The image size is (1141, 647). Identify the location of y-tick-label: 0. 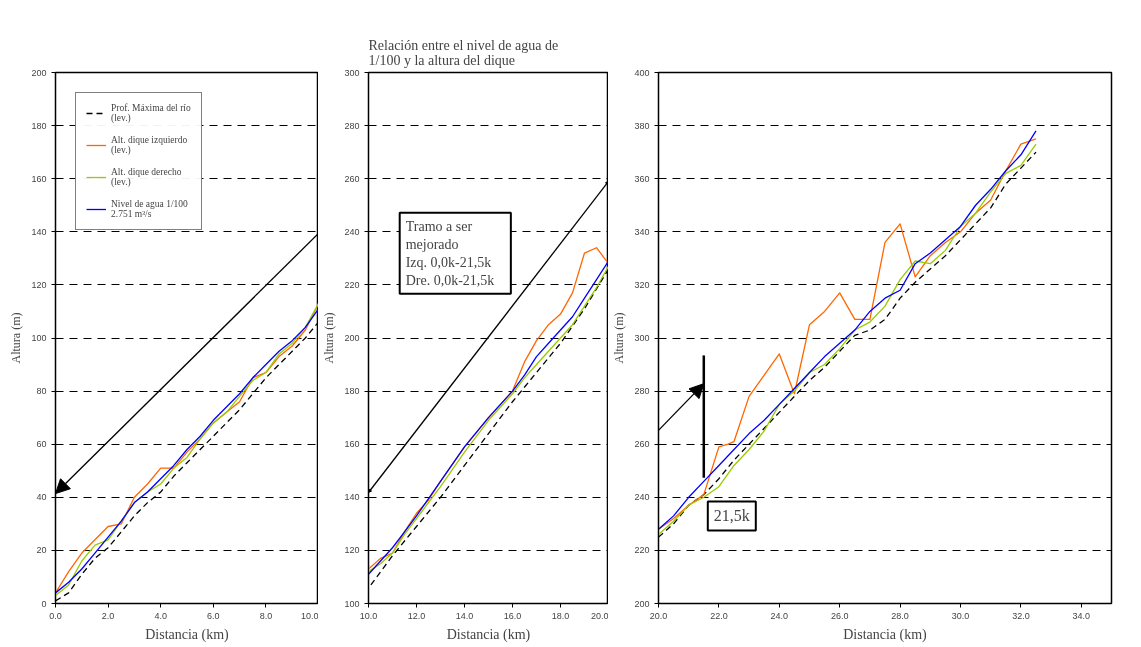
(44, 603).